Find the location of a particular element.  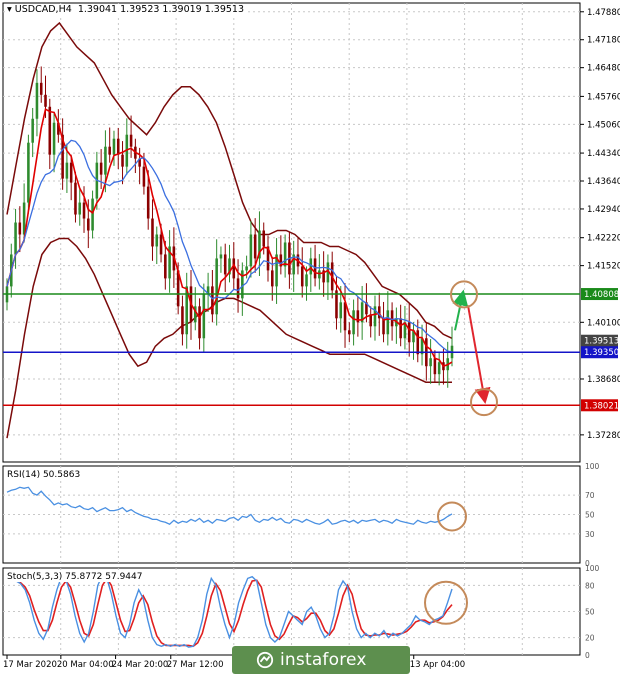

stoch-tick-label: 100 is located at coordinates (592, 568).